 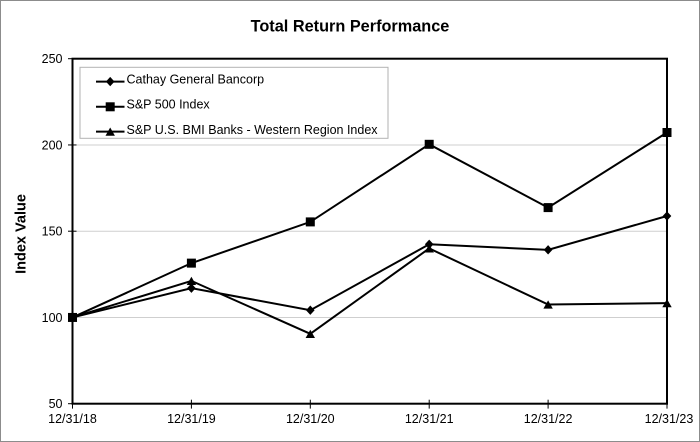 I want to click on svg-text: 100, so click(x=52, y=318).